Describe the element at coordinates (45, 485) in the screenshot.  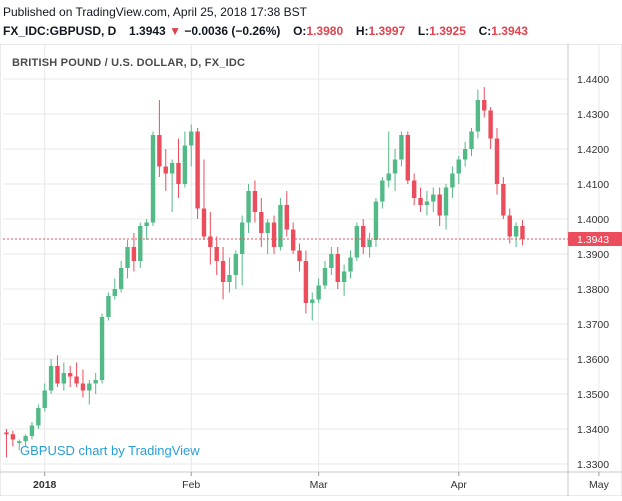
I see `time-tick-label: 2018` at that location.